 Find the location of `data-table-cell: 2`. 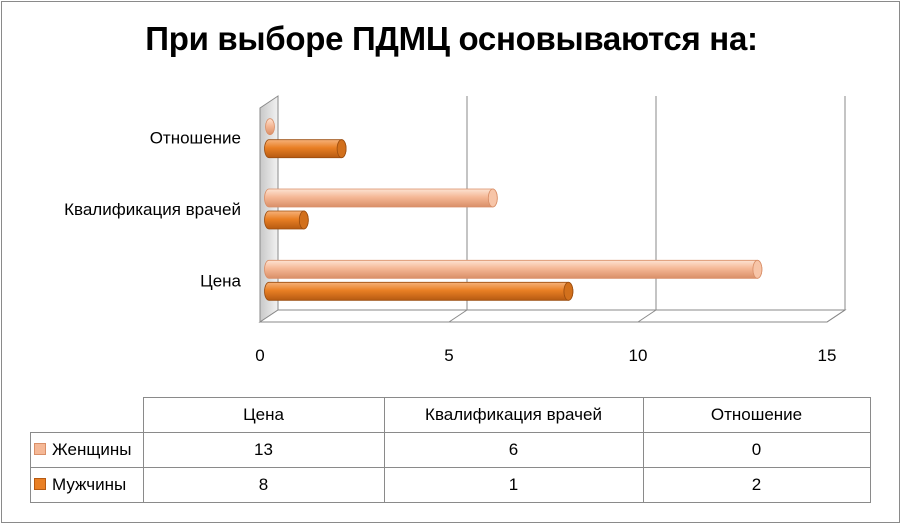

data-table-cell: 2 is located at coordinates (756, 485).